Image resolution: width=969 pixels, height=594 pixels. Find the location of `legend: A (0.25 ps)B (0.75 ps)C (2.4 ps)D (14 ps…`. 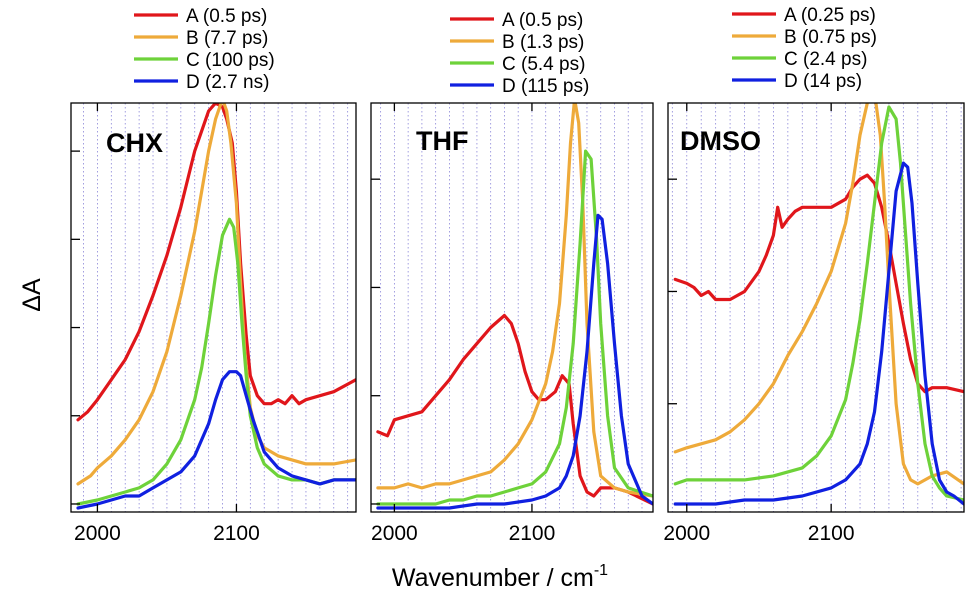

legend: A (0.25 ps)B (0.75 ps)C (2.4 ps)D (14 ps… is located at coordinates (804, 48).